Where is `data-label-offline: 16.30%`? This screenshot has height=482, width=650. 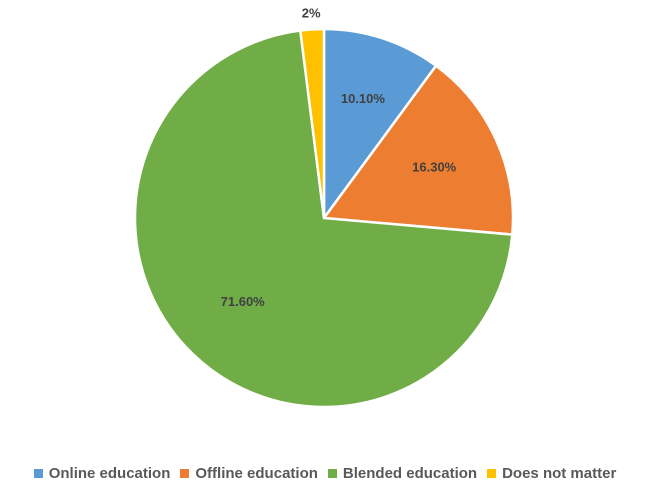
data-label-offline: 16.30% is located at coordinates (434, 167).